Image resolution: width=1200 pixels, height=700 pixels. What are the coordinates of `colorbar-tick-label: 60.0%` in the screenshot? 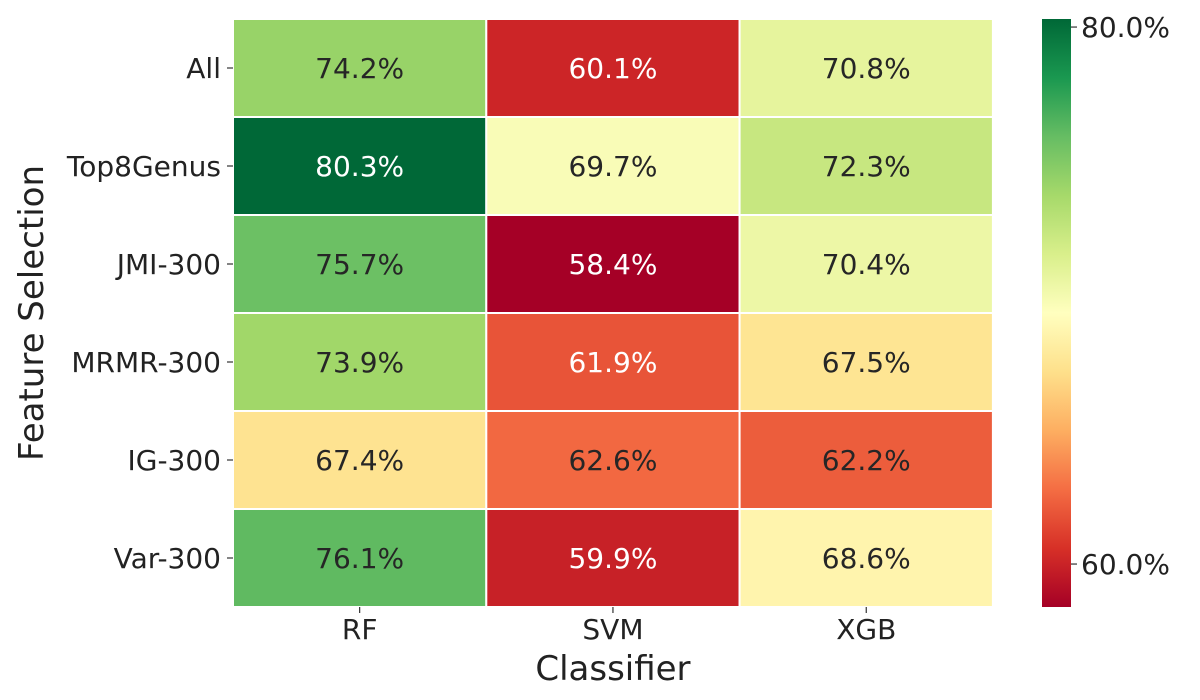 It's located at (1125, 564).